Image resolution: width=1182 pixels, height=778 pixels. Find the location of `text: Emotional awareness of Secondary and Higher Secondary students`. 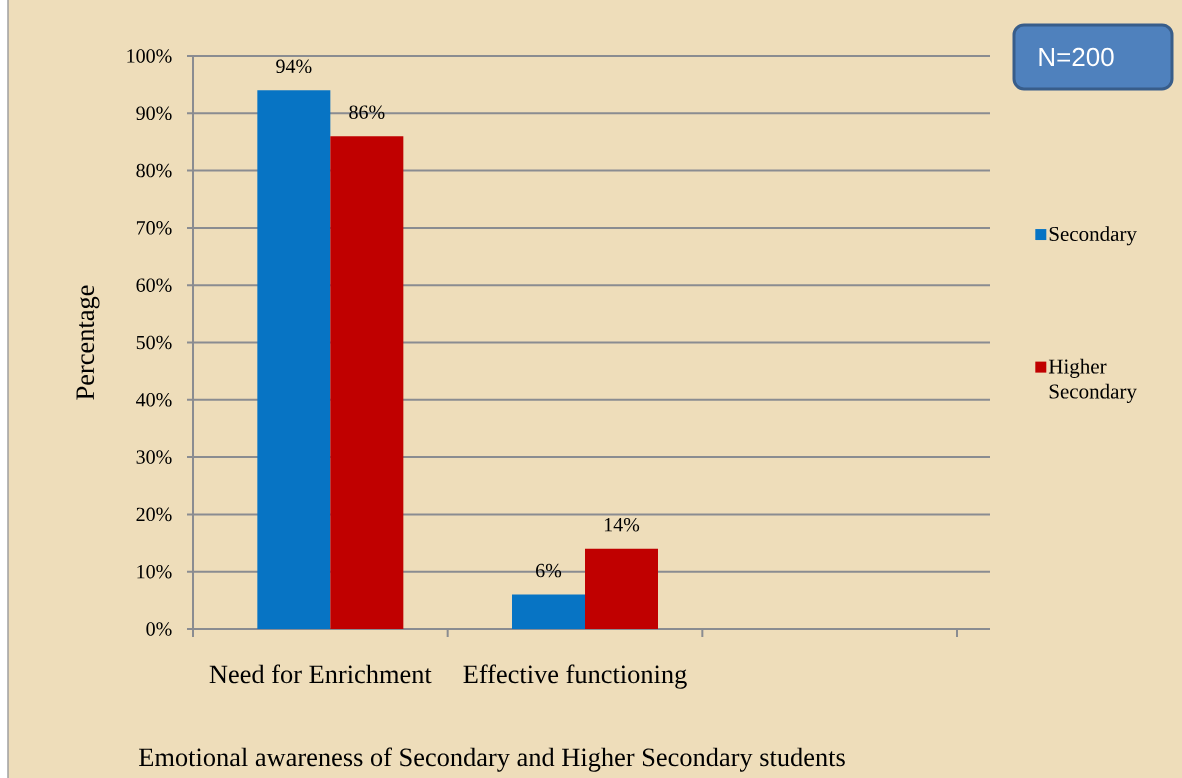

text: Emotional awareness of Secondary and Higher Secondary students is located at coordinates (492, 759).